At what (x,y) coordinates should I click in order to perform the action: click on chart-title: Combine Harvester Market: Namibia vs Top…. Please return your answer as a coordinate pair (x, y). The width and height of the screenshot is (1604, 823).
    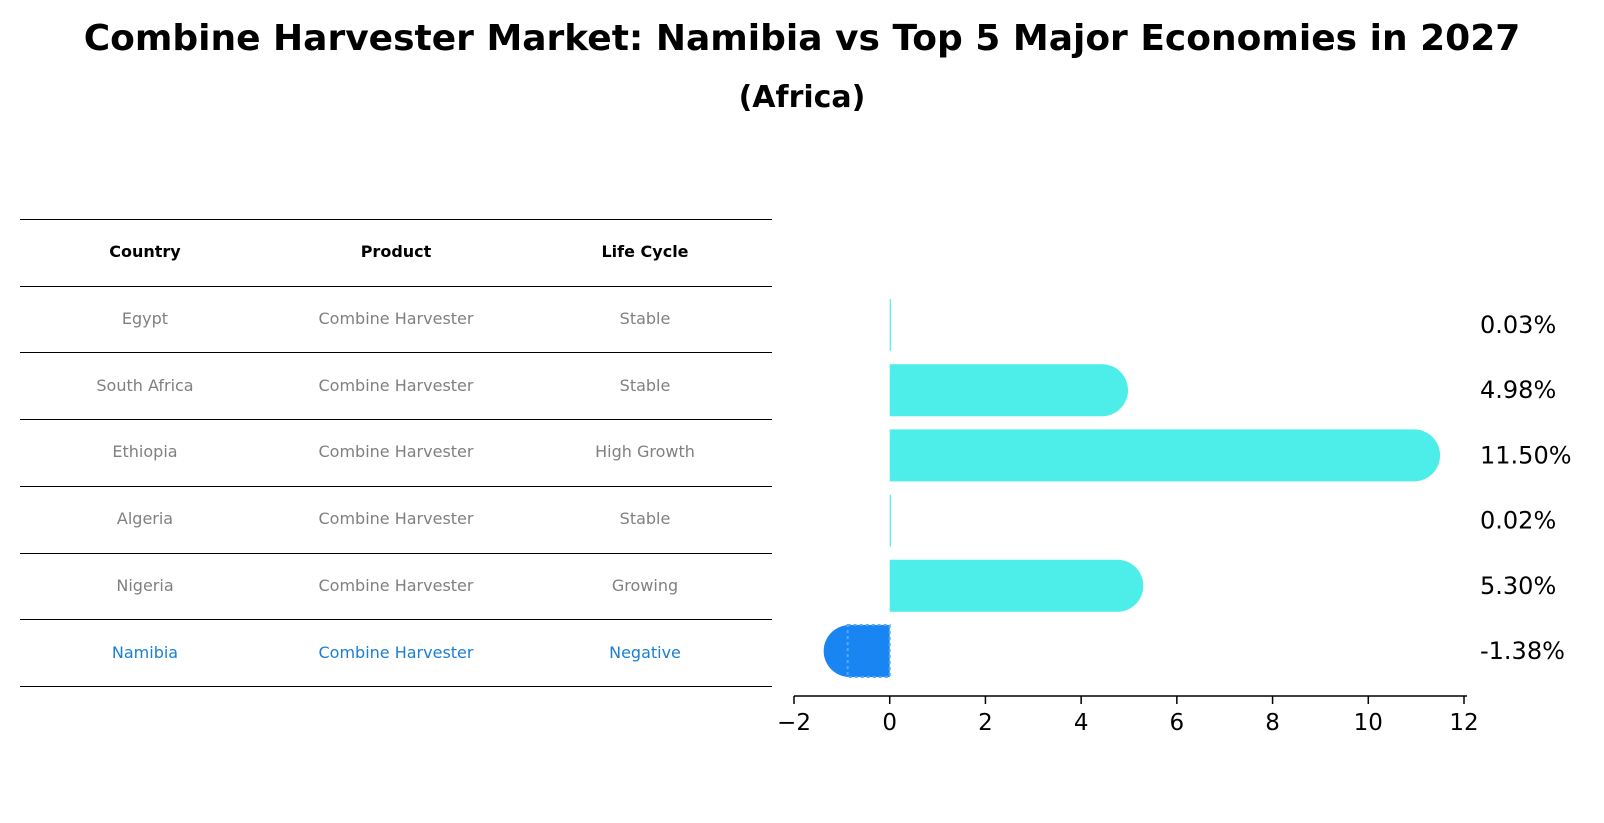
    Looking at the image, I should click on (802, 38).